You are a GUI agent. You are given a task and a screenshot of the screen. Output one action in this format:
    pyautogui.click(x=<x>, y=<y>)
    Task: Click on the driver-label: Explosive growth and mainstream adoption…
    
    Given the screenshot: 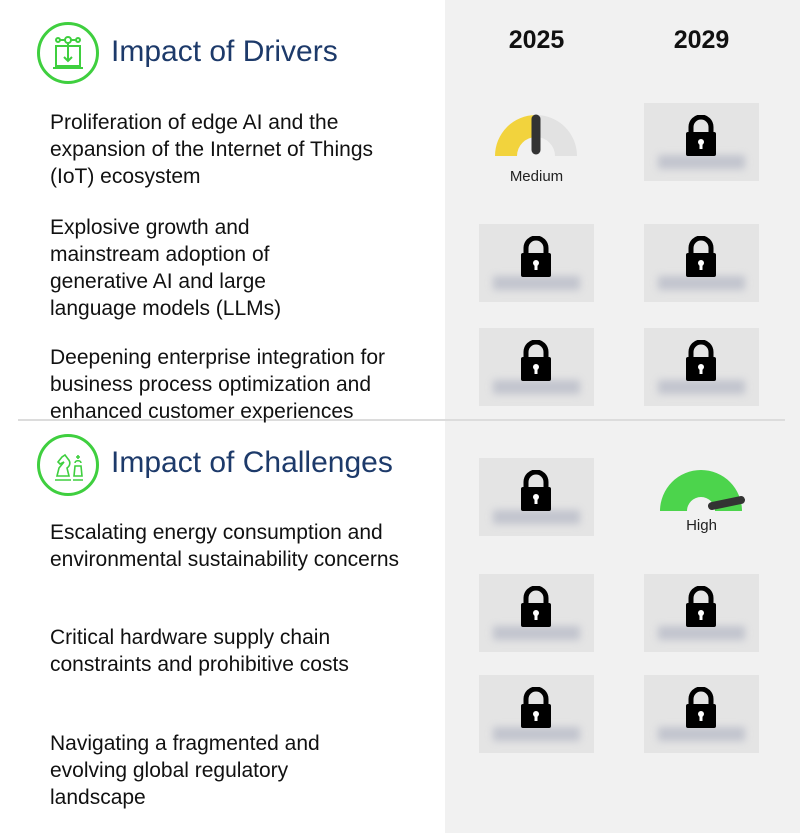 What is the action you would take?
    pyautogui.click(x=166, y=268)
    